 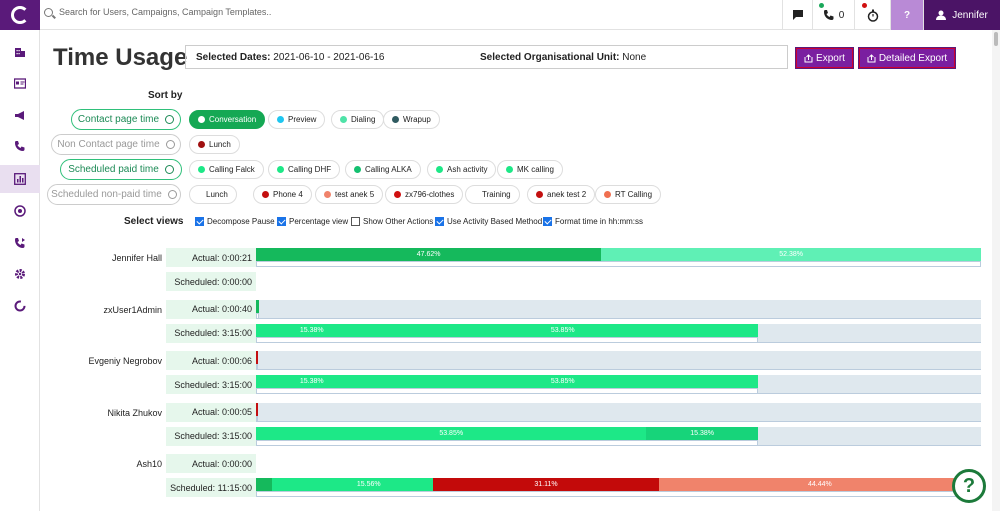 What do you see at coordinates (369, 484) in the screenshot?
I see `scheduled-segment: 15.56%` at bounding box center [369, 484].